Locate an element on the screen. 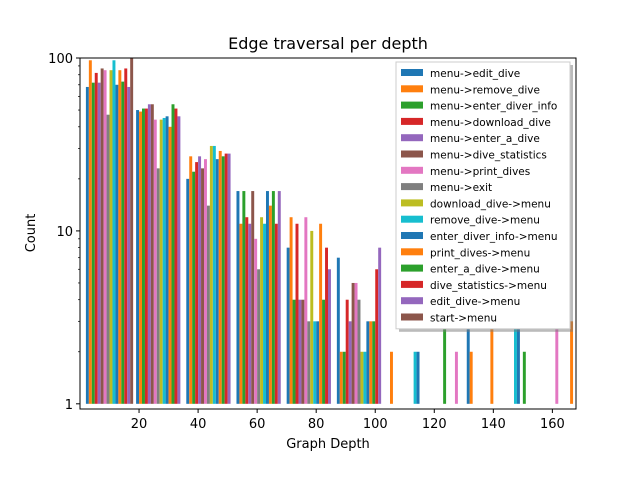 This screenshot has width=640, height=480. legend-label: edit_dive->menu is located at coordinates (475, 302).